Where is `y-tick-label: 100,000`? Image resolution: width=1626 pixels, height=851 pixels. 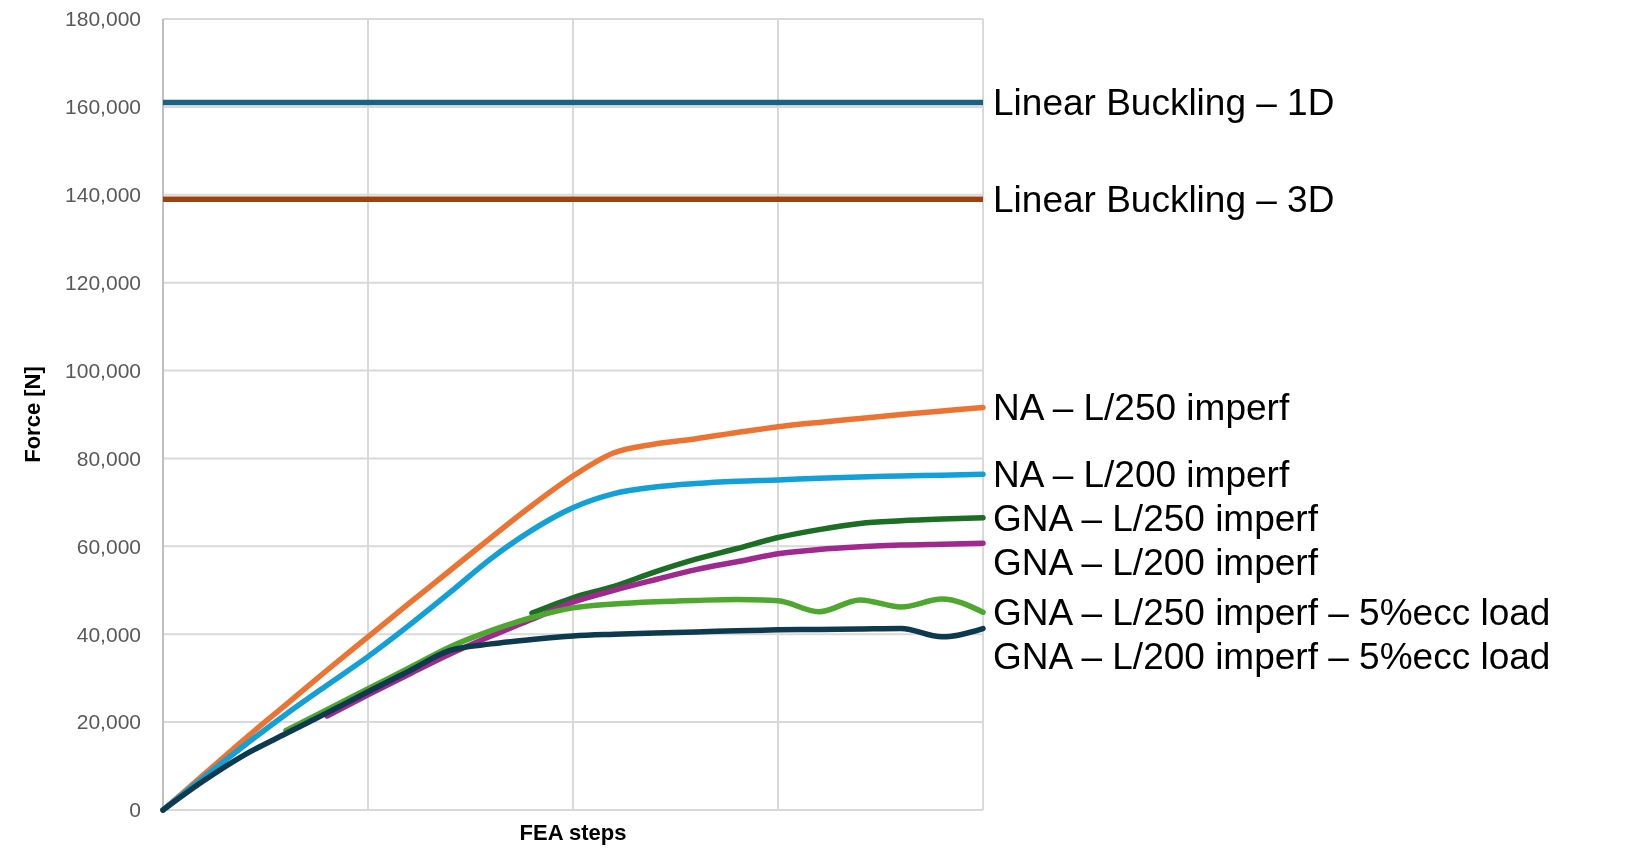 y-tick-label: 100,000 is located at coordinates (103, 370).